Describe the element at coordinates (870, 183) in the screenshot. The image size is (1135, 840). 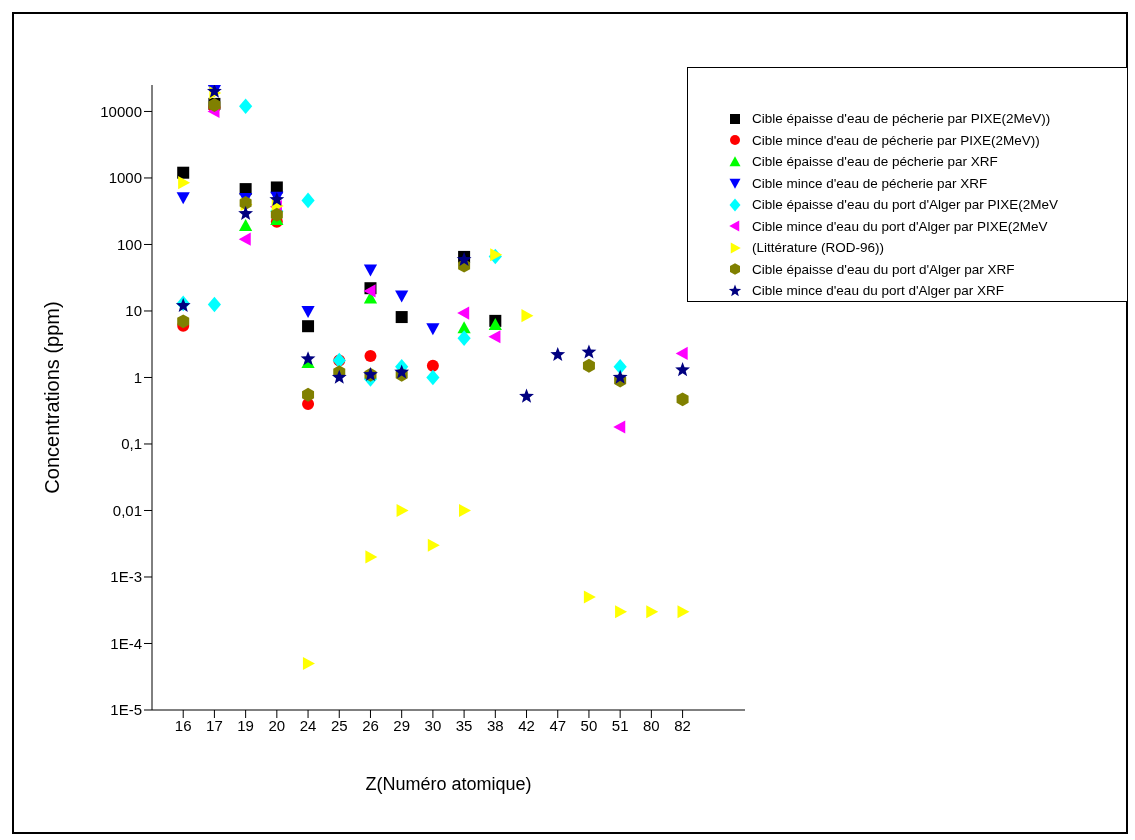
I see `legend-label: Cible mince d'eau de pécherie par XRF` at that location.